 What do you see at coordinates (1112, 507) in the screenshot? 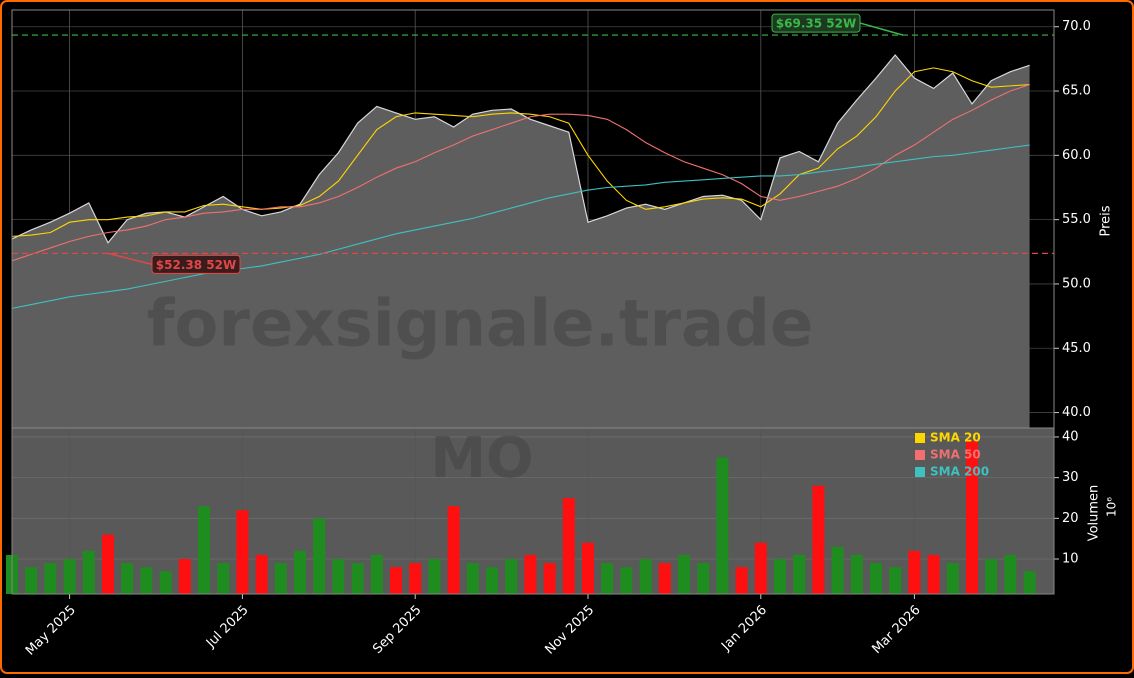
I see `y2-scale-label: 10⁶` at bounding box center [1112, 507].